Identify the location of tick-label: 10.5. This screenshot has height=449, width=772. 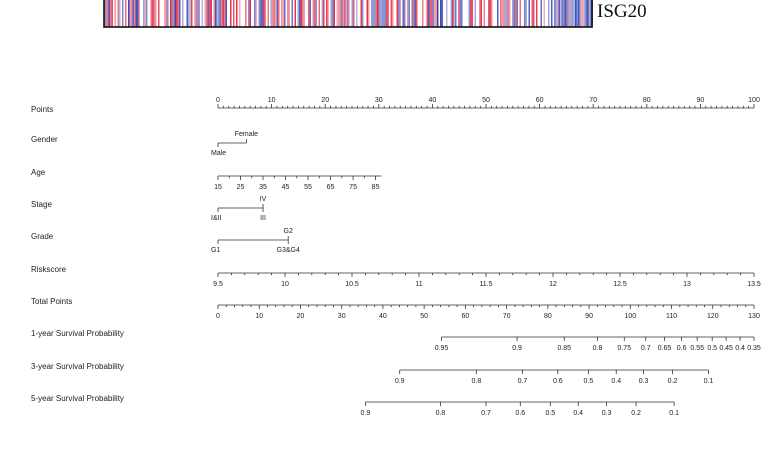
(352, 284).